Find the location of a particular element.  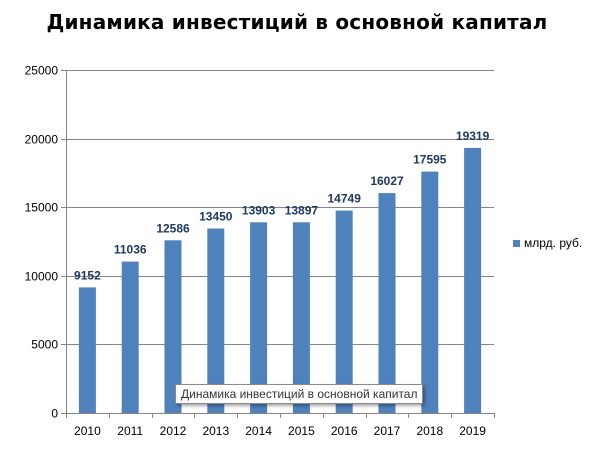

x-tick-label-2018: 2018 is located at coordinates (429, 431).